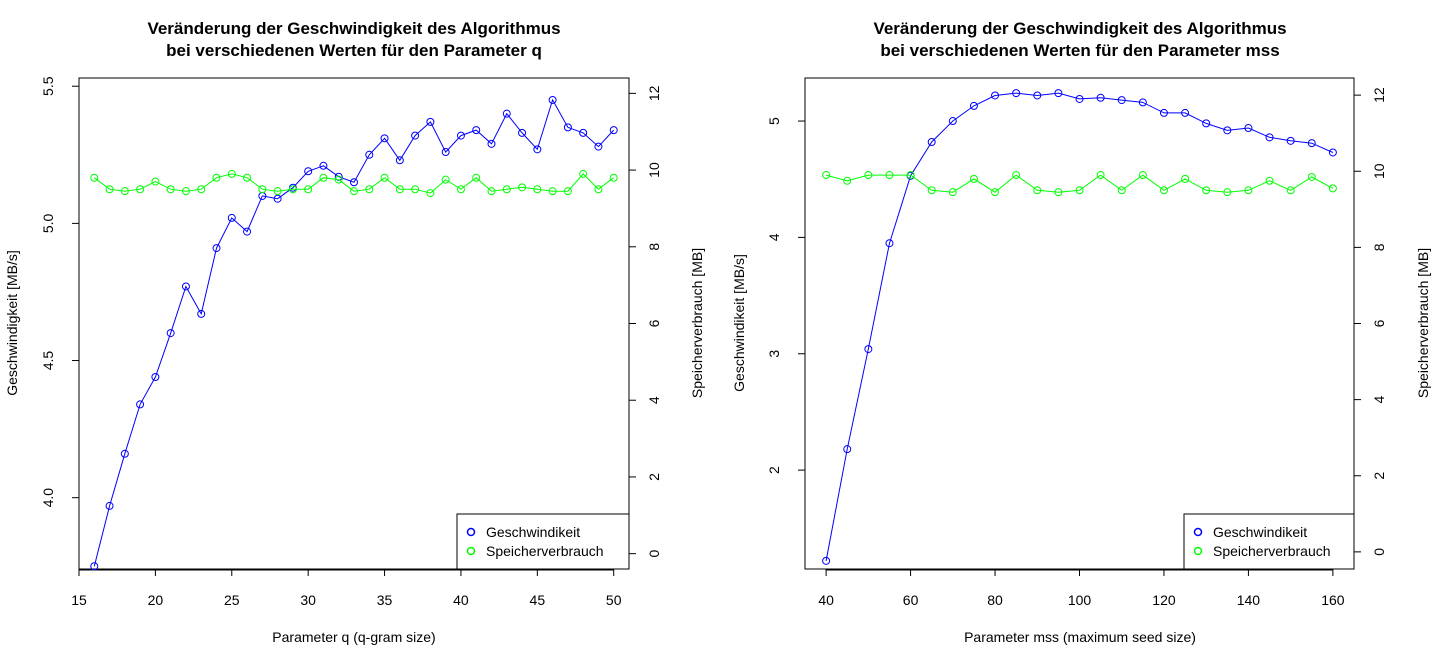 The width and height of the screenshot is (1453, 668). Describe the element at coordinates (654, 93) in the screenshot. I see `y-right-tick-label: 12` at that location.